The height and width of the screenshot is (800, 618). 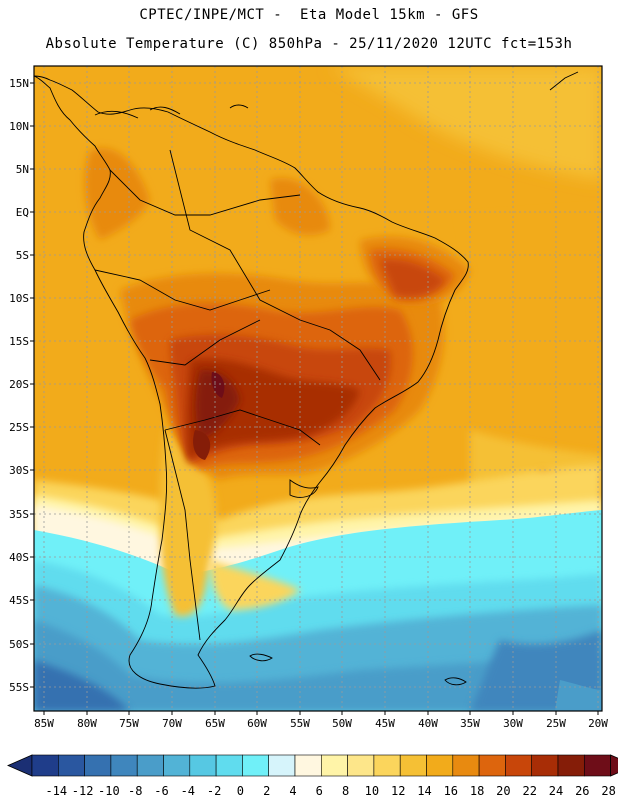 I want to click on colorbar-label: 20, so click(x=503, y=791).